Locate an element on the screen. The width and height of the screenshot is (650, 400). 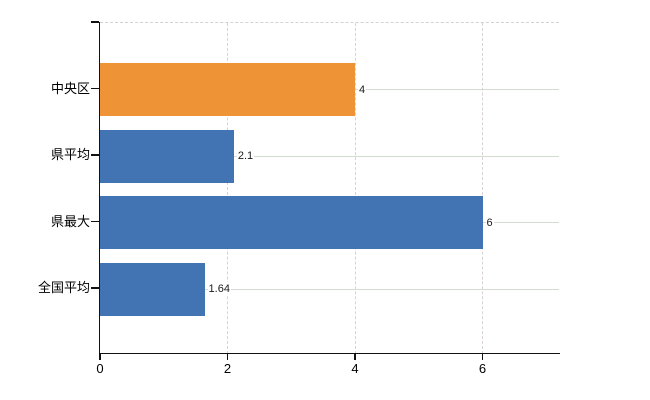
category-label: 県平均 is located at coordinates (70, 154).